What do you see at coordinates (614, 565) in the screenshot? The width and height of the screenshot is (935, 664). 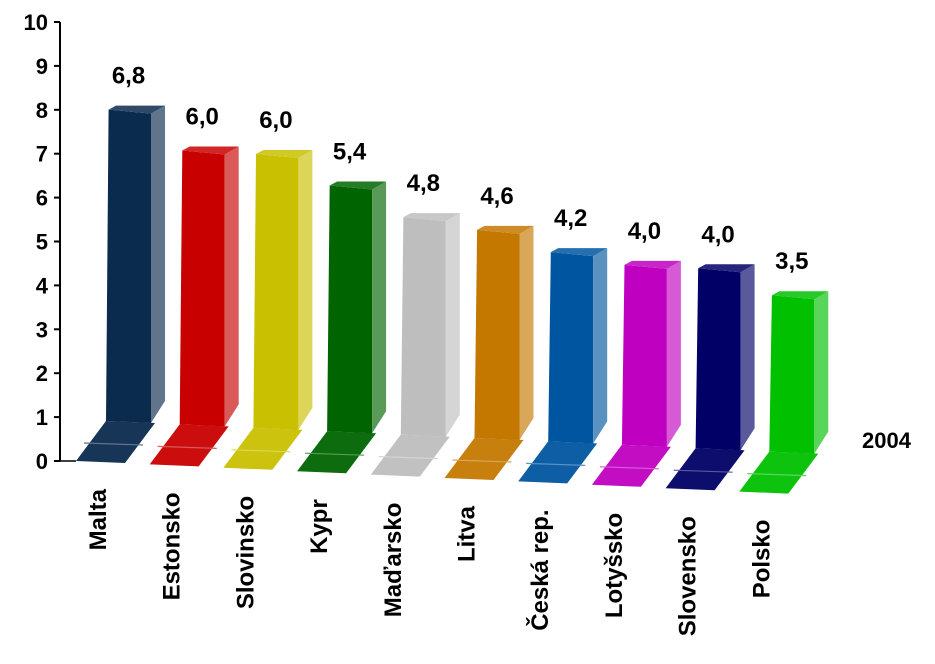 I see `category-label: Lotyšsko` at bounding box center [614, 565].